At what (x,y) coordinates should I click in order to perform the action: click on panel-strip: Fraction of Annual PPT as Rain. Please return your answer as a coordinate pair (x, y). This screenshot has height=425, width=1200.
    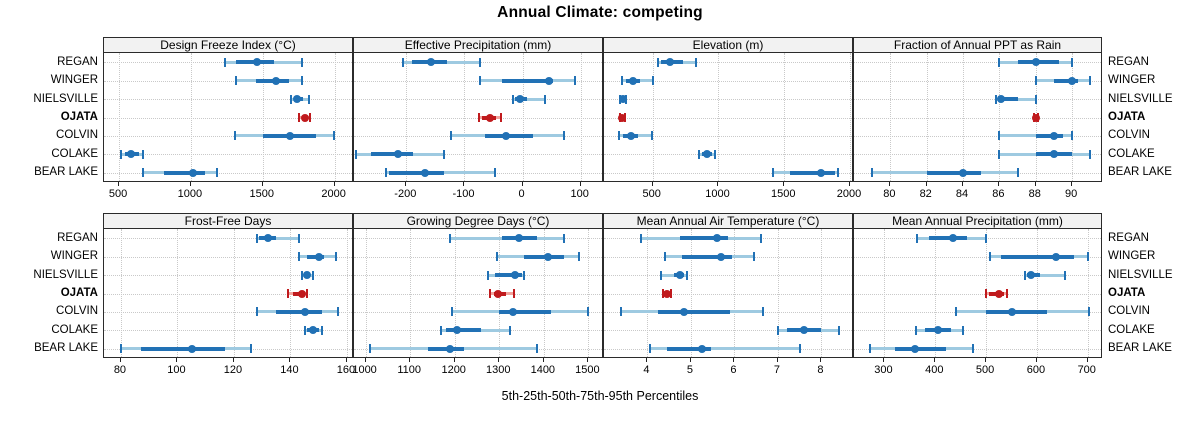
    Looking at the image, I should click on (977, 45).